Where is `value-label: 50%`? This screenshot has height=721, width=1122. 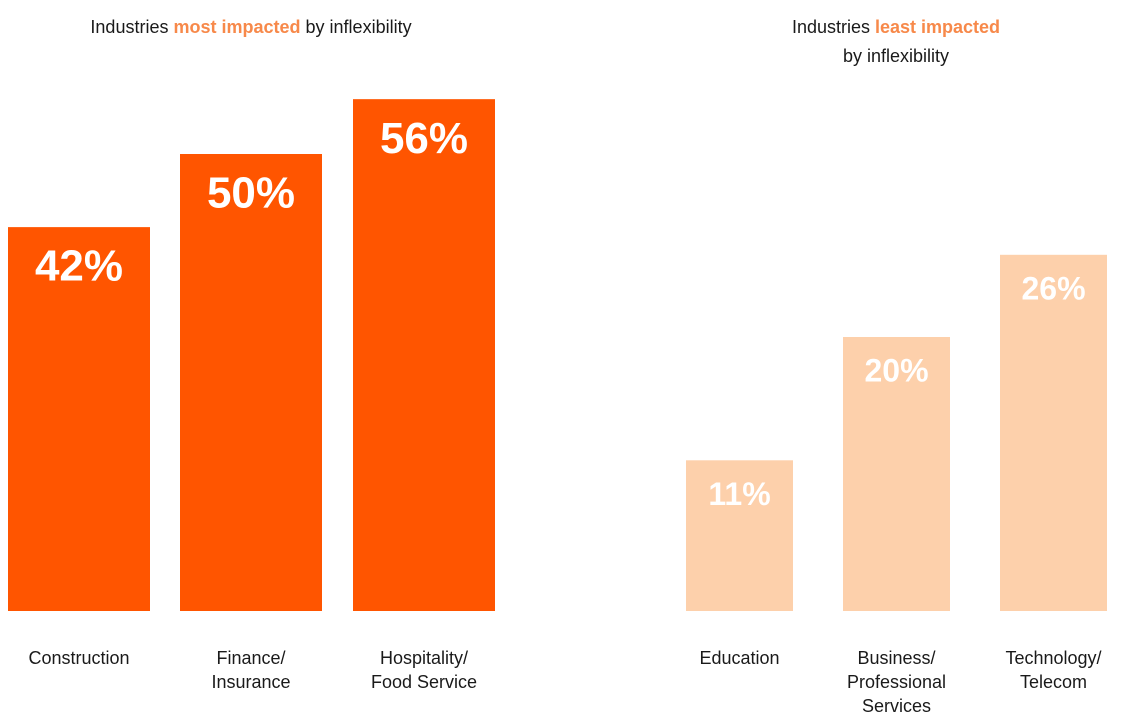
value-label: 50% is located at coordinates (251, 193).